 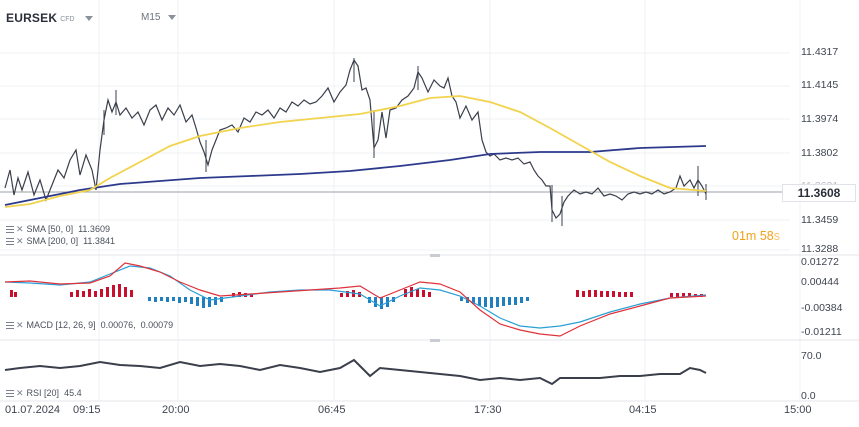 What do you see at coordinates (99, 241) in the screenshot?
I see `sma200-value: 11.3841` at bounding box center [99, 241].